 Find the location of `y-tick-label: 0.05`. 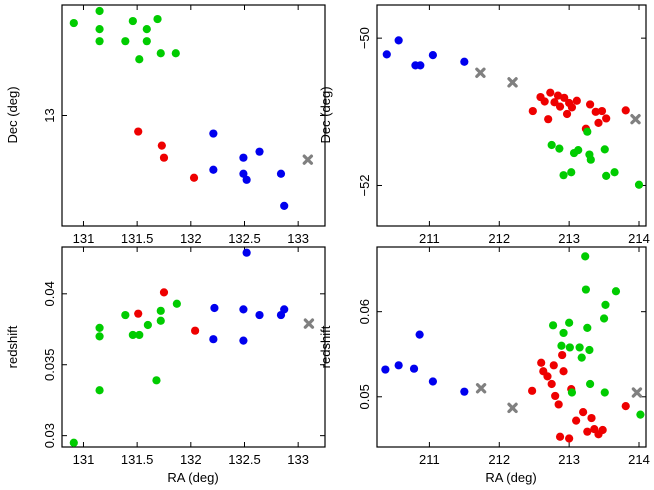

y-tick-label: 0.05 is located at coordinates (364, 396).